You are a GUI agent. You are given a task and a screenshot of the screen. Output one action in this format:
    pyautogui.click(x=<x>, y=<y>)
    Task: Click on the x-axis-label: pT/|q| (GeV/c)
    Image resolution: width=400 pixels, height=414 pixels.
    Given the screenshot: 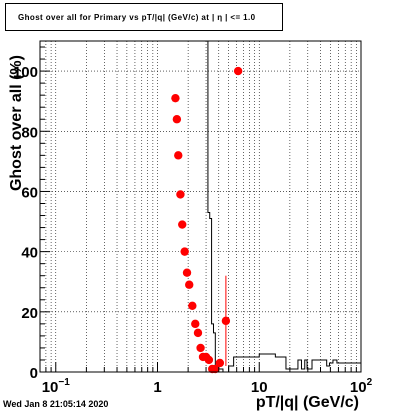 What is the action you would take?
    pyautogui.click(x=307, y=402)
    